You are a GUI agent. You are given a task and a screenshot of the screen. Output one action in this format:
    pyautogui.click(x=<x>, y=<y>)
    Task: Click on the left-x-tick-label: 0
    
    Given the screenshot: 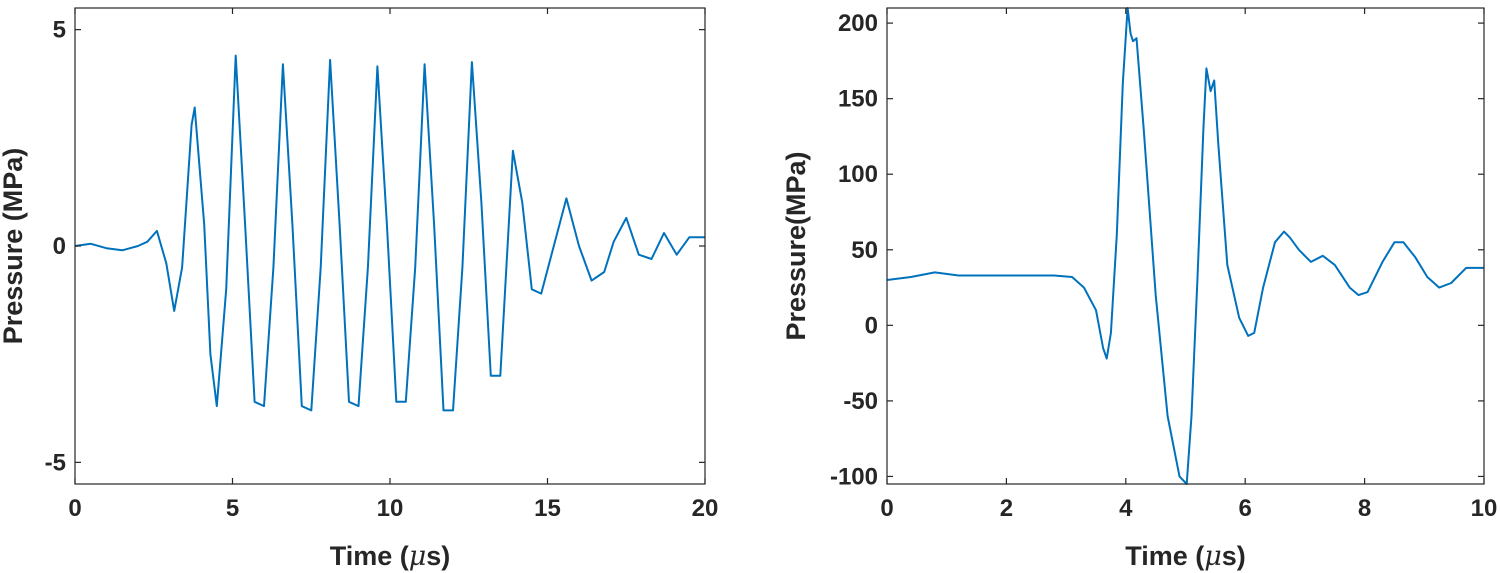 What is the action you would take?
    pyautogui.click(x=74, y=508)
    